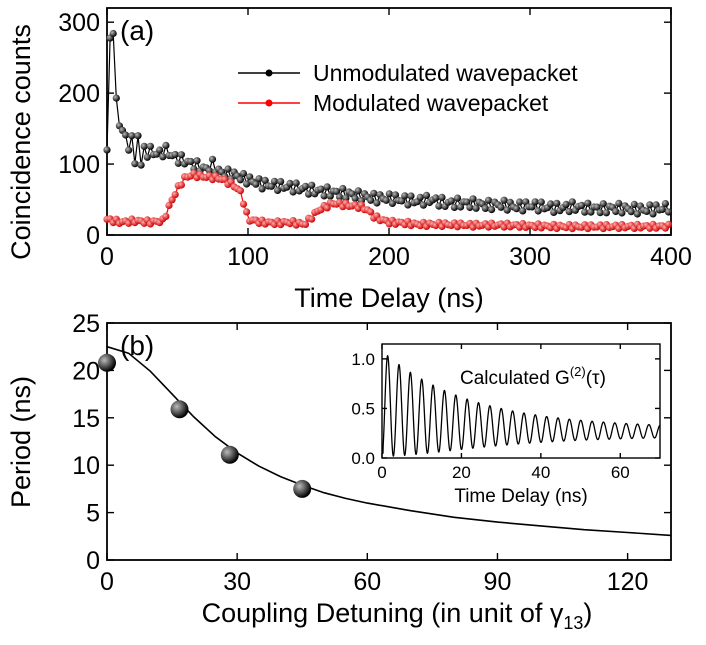  I want to click on panel-b-x-axis-label: Coupling Detuning (in unit of γ13), so click(397, 615).